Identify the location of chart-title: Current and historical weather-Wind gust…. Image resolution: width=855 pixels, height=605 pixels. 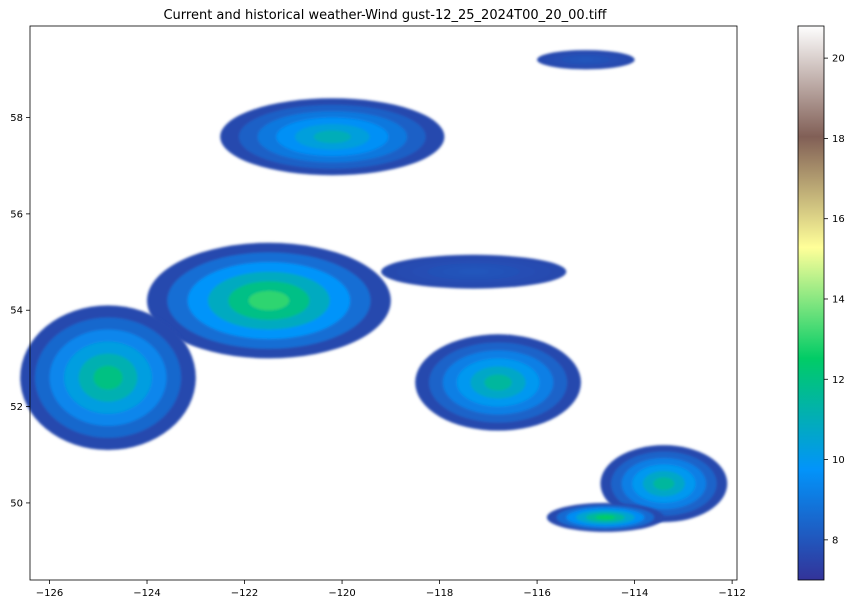
(385, 15).